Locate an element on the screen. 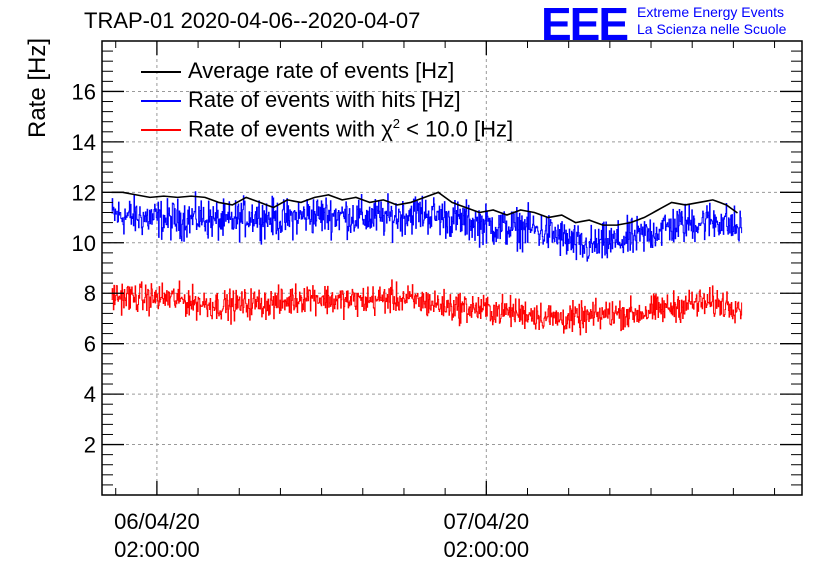  x-tick-label-date: 06/04/20 is located at coordinates (157, 521).